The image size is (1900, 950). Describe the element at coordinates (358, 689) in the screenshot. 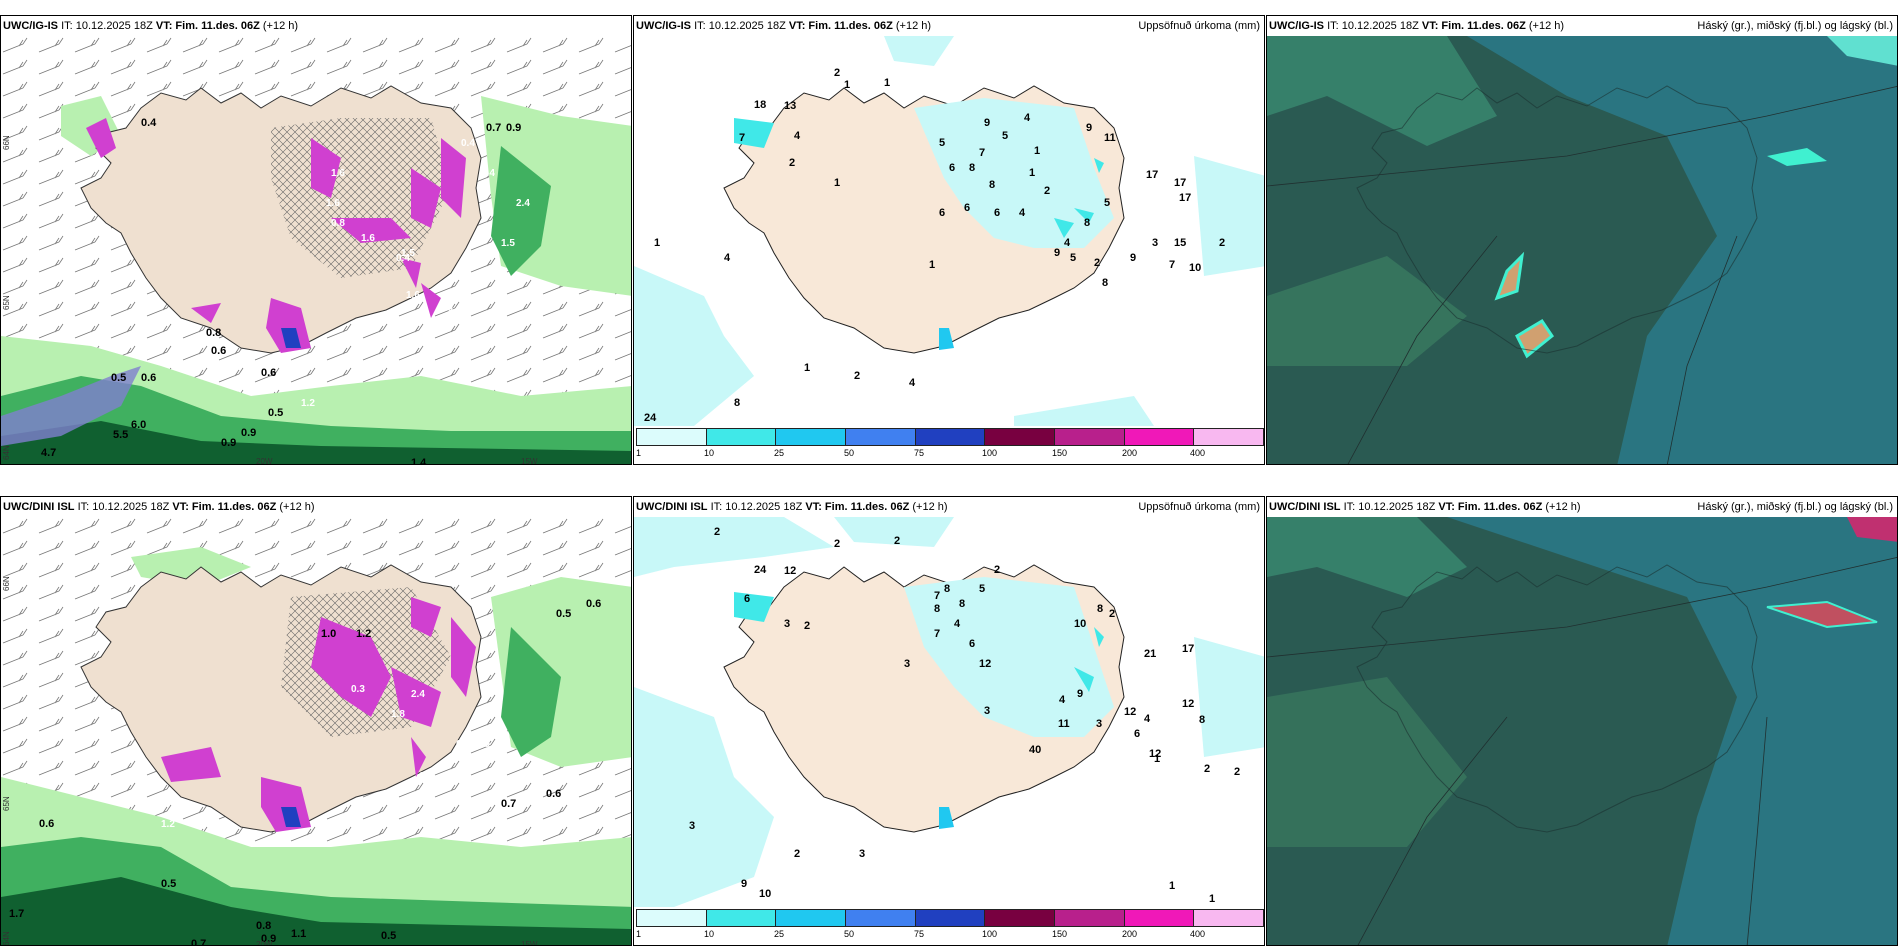

I see `svg-text: 0.3` at that location.